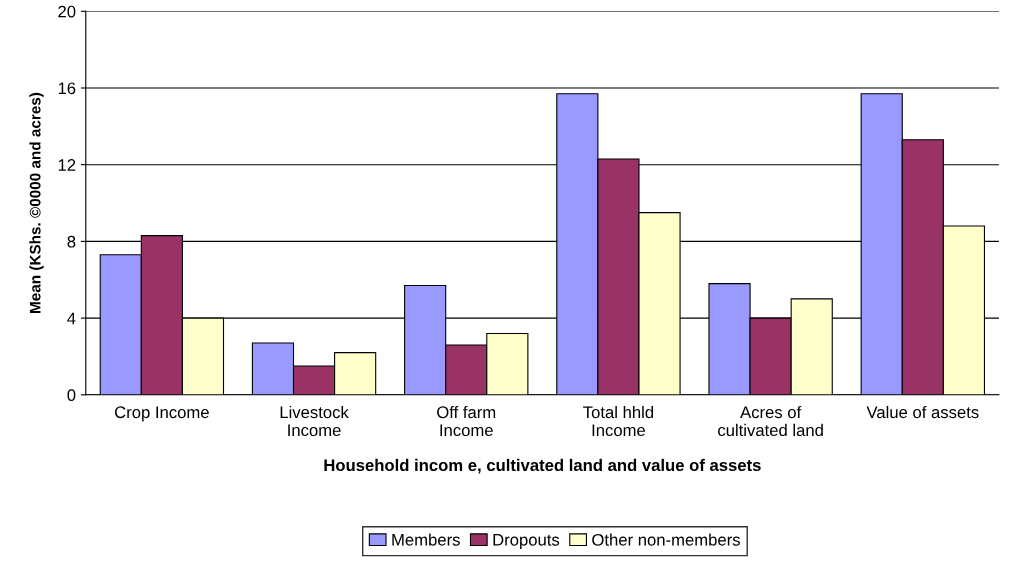 Image resolution: width=1009 pixels, height=564 pixels. I want to click on x-tick-label: Off farm Income, so click(466, 421).